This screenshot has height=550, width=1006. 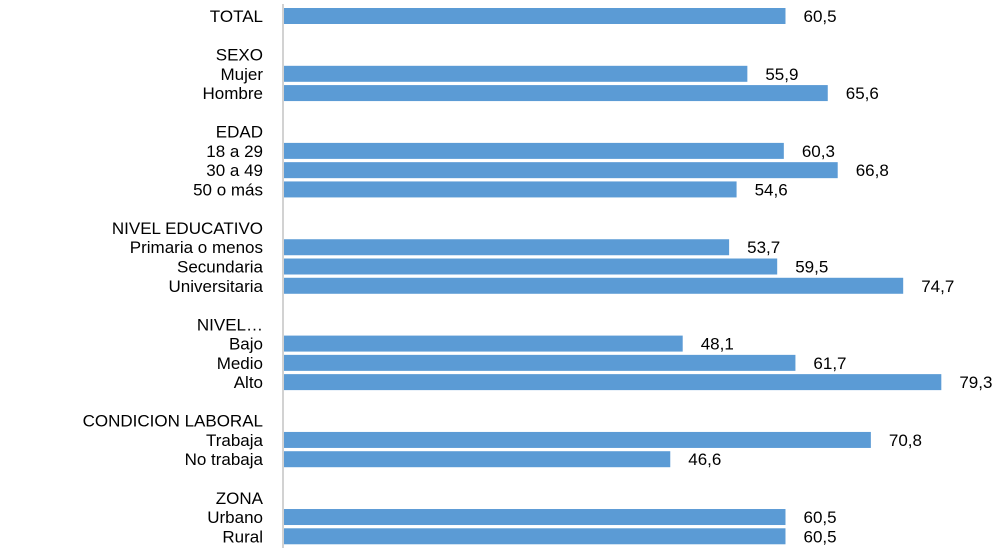 I want to click on bar-primaria-o-menos, so click(x=507, y=247).